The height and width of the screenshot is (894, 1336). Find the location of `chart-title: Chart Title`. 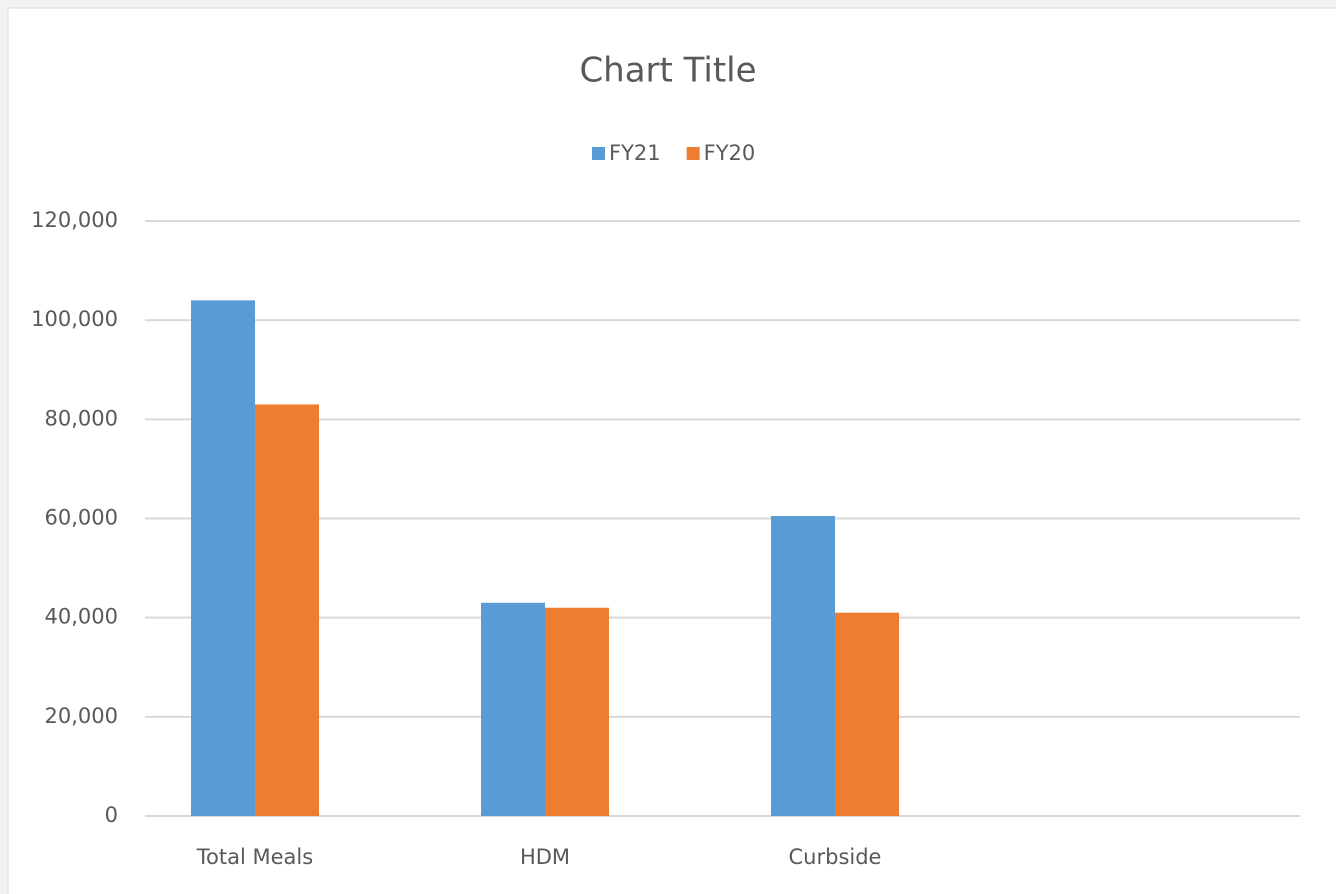

chart-title: Chart Title is located at coordinates (667, 71).